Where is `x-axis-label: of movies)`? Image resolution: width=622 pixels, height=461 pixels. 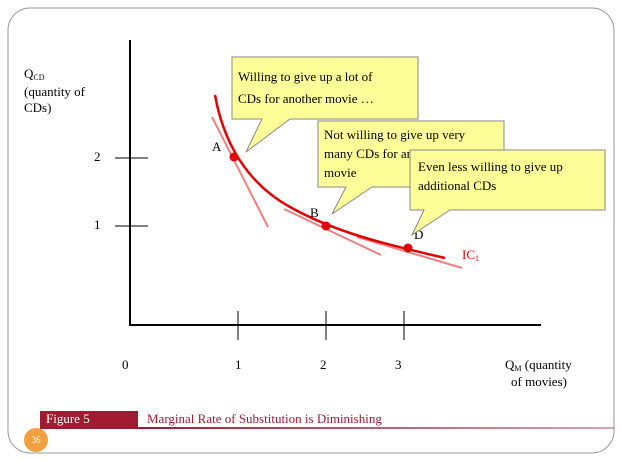
x-axis-label: of movies) is located at coordinates (539, 381).